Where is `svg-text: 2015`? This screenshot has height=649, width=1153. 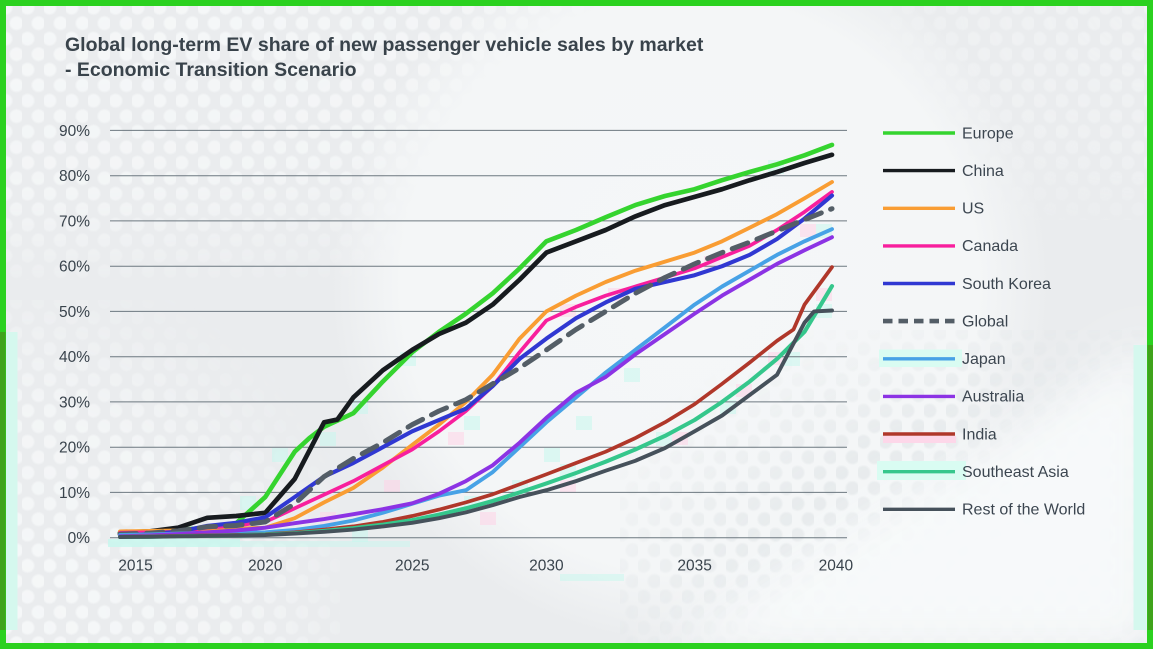 svg-text: 2015 is located at coordinates (135, 566).